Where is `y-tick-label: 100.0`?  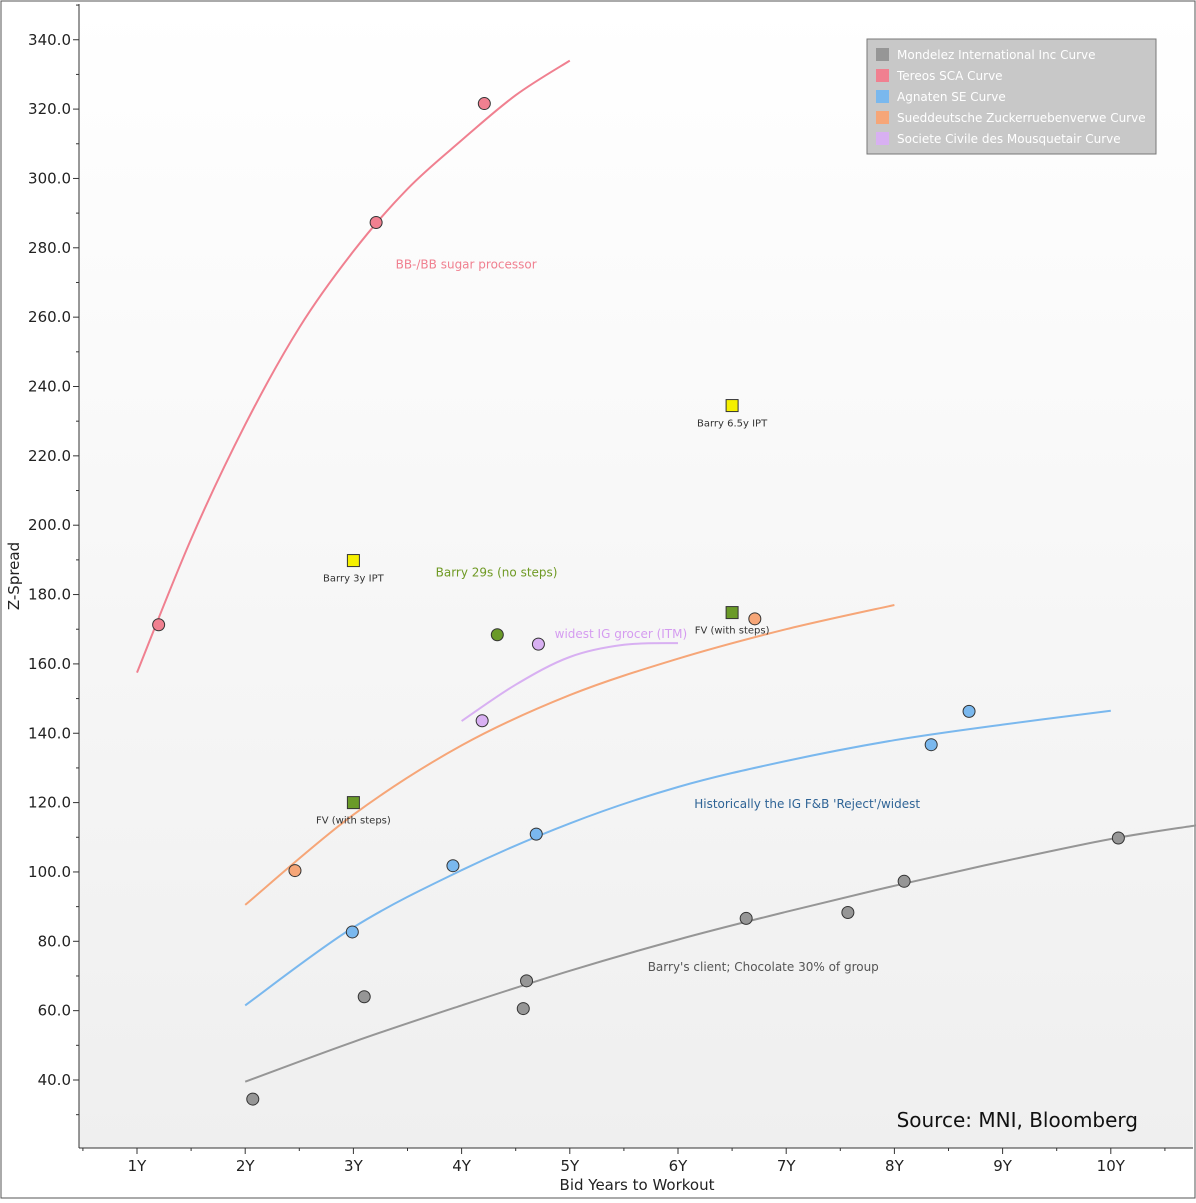 y-tick-label: 100.0 is located at coordinates (49, 872).